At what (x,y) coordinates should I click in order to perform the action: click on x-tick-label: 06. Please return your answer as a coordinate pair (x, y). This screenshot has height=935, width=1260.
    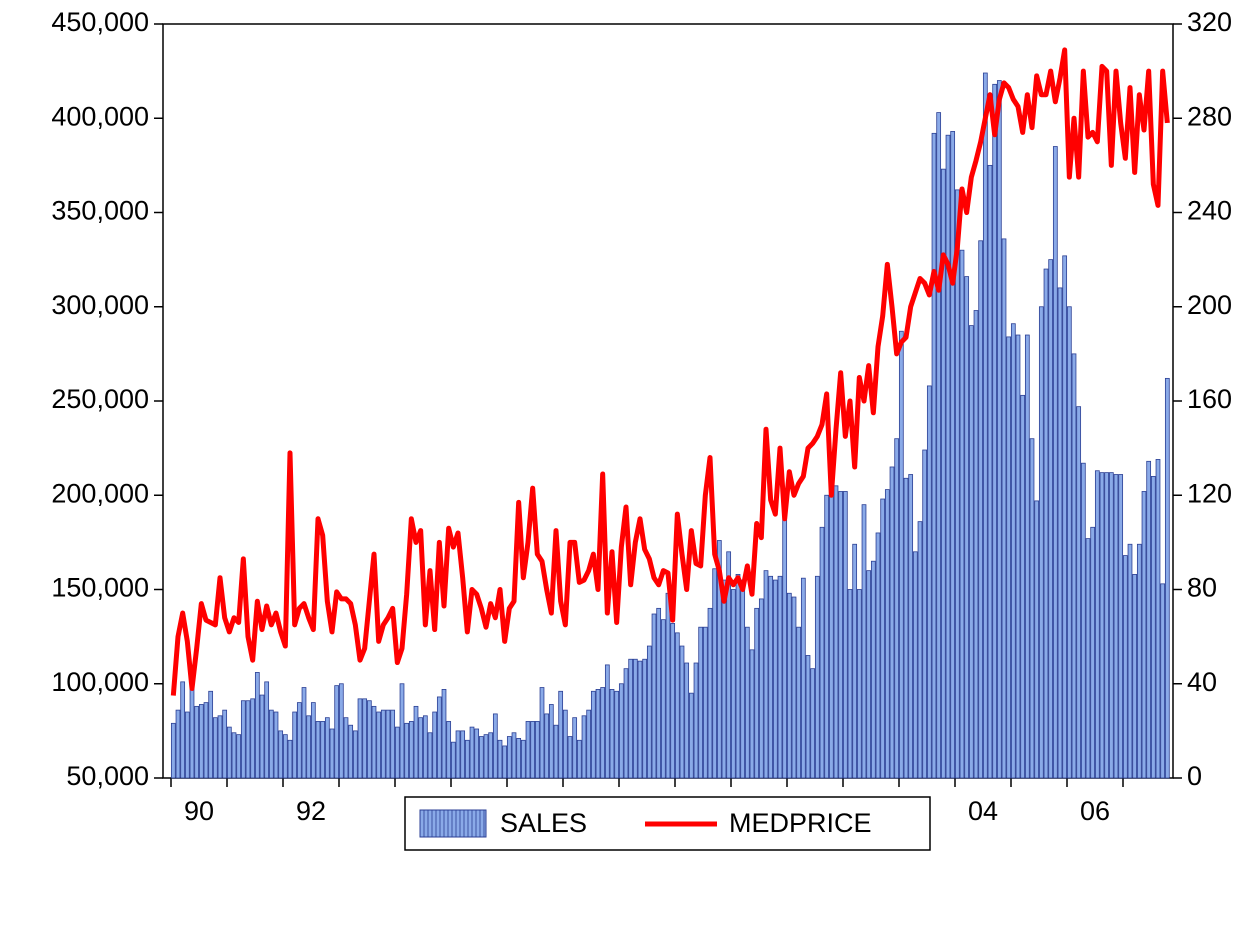
    Looking at the image, I should click on (1095, 811).